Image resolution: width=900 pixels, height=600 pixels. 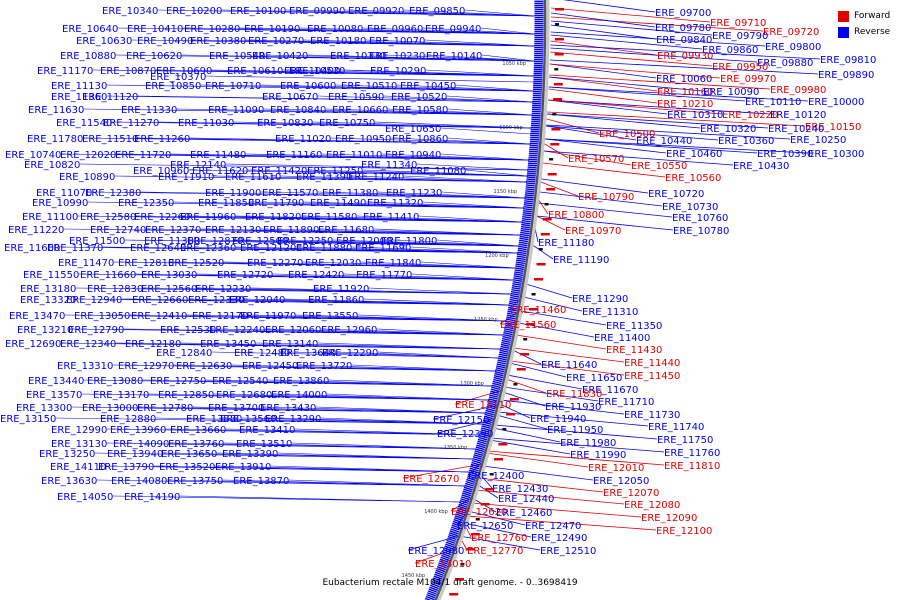 I want to click on gene-label: ERE_11250, so click(x=335, y=171).